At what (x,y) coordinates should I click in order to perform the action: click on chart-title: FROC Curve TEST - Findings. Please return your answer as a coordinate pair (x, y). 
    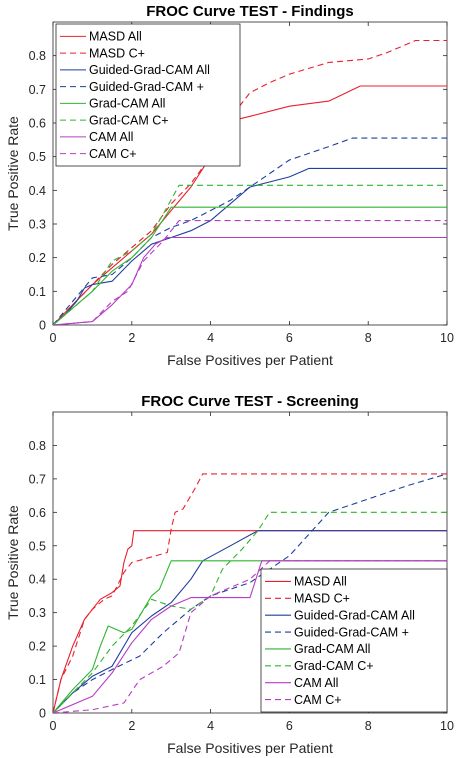
    Looking at the image, I should click on (250, 11).